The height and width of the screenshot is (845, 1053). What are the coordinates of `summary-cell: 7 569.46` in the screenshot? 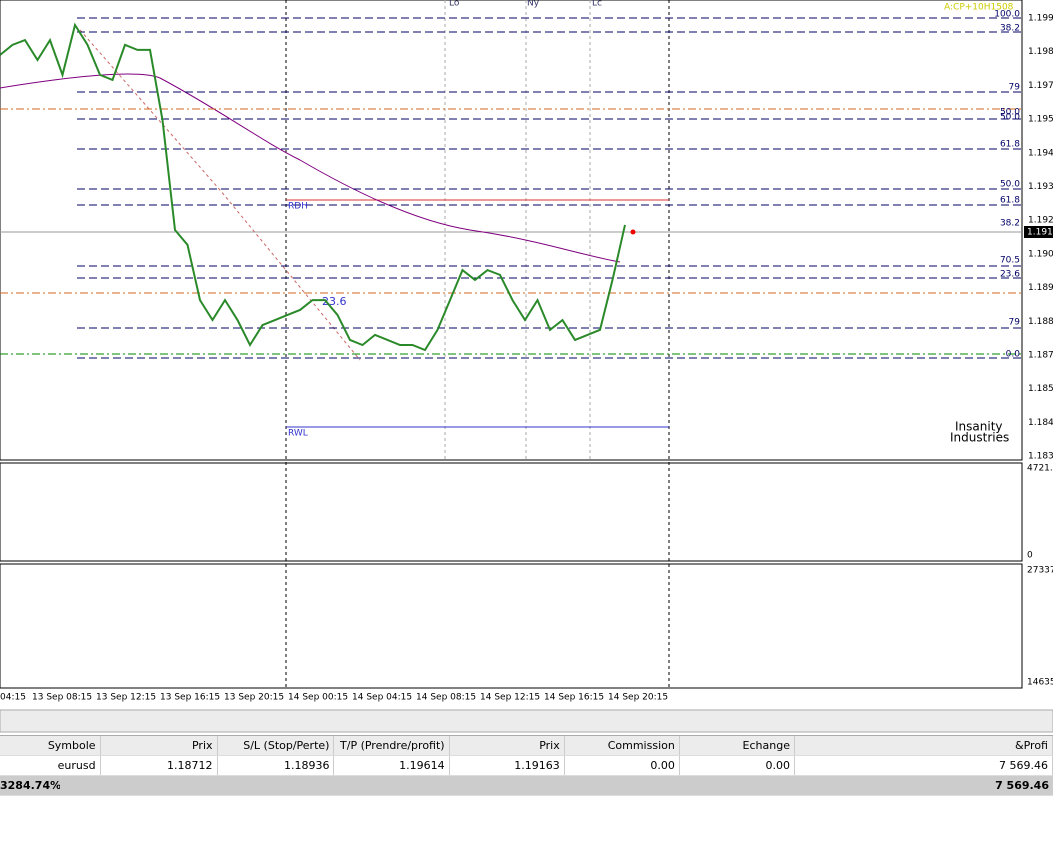 It's located at (1022, 785).